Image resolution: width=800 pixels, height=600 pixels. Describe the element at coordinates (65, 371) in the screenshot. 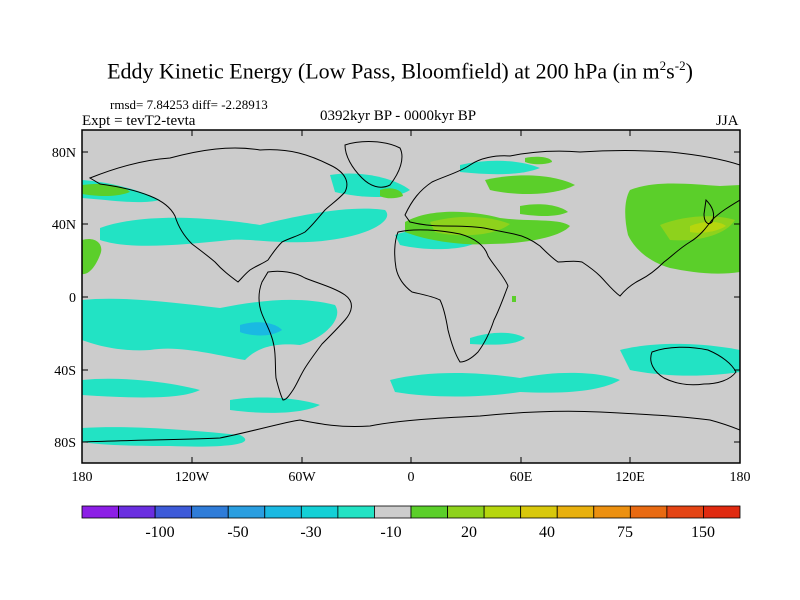

I see `lat-label: 40S` at that location.